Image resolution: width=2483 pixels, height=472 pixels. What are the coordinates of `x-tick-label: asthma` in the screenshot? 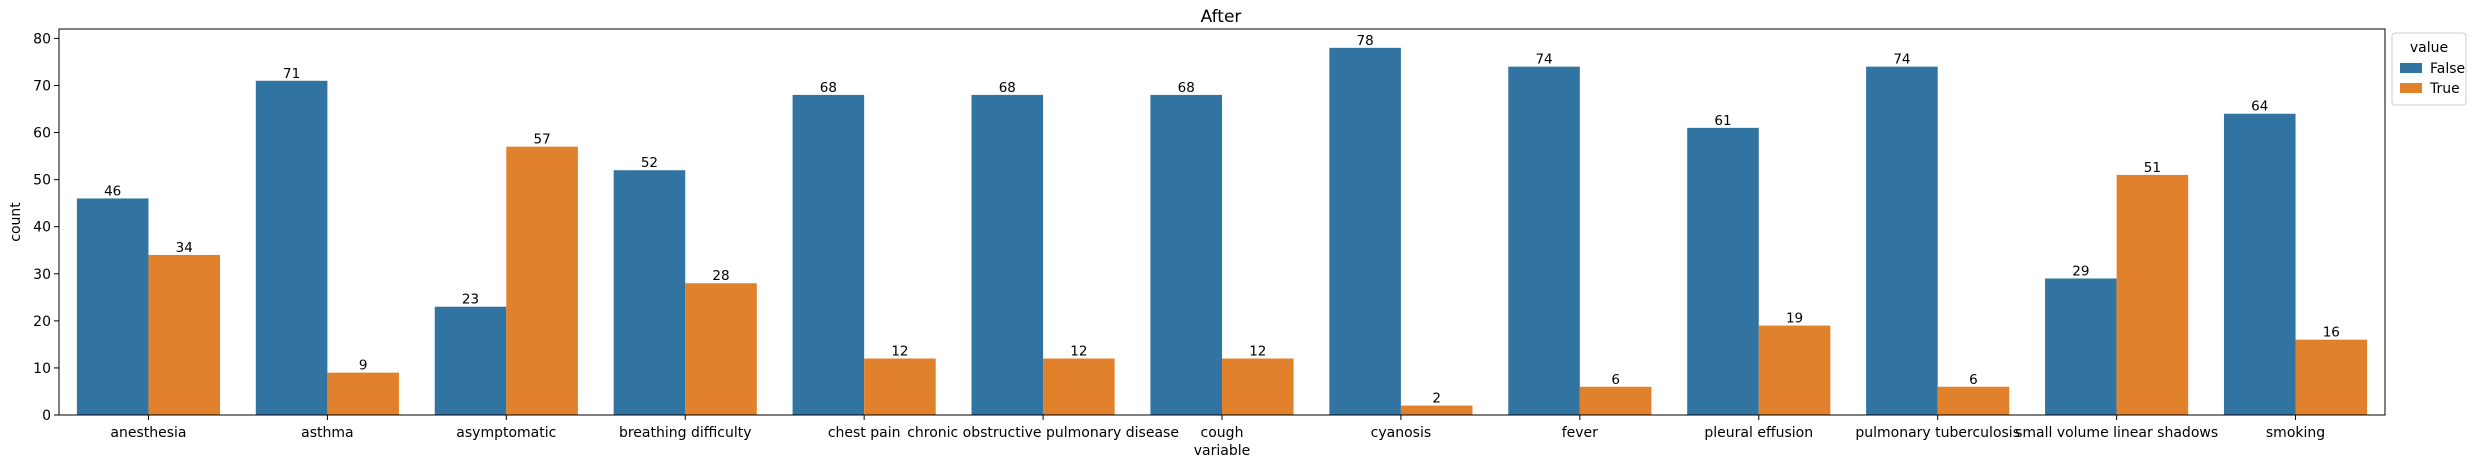 It's located at (327, 433).